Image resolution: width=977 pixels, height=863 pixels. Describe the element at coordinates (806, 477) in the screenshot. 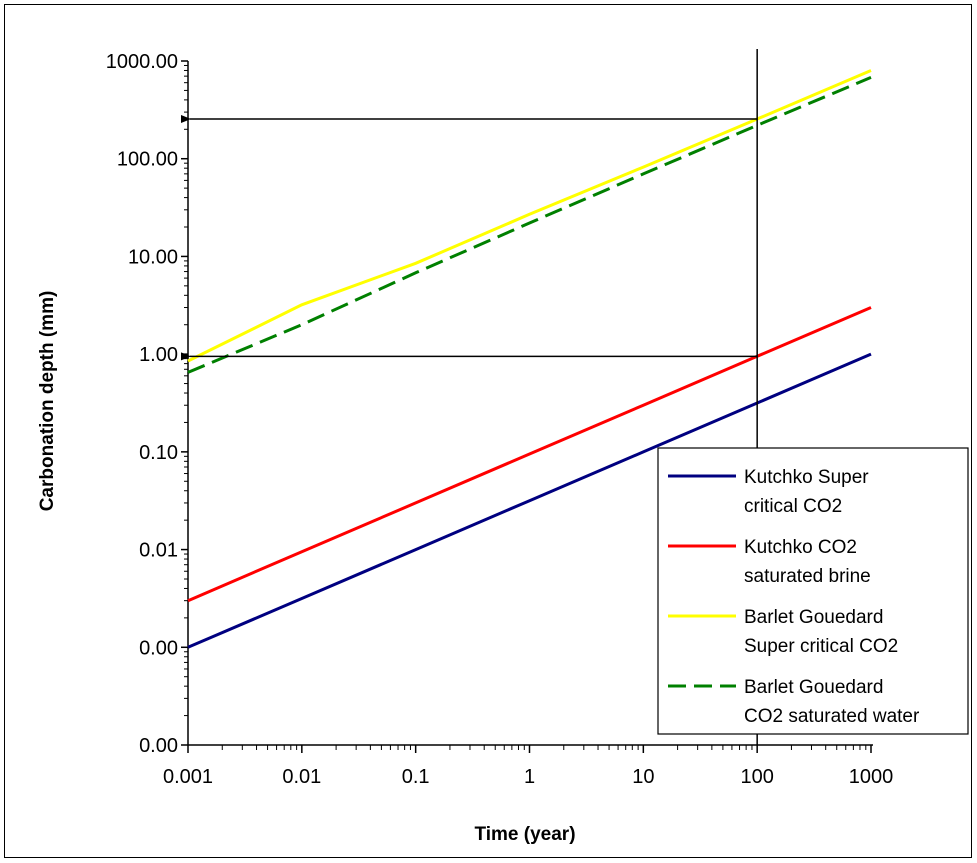

I see `legend-label-1: Kutchko Super` at that location.